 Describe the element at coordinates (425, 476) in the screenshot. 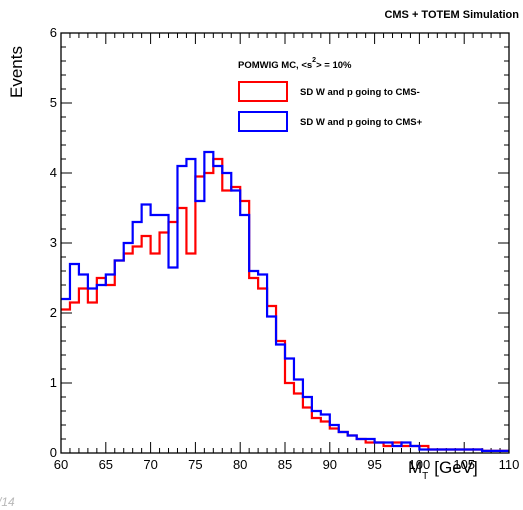

I see `x-axis-title-sub: T` at that location.